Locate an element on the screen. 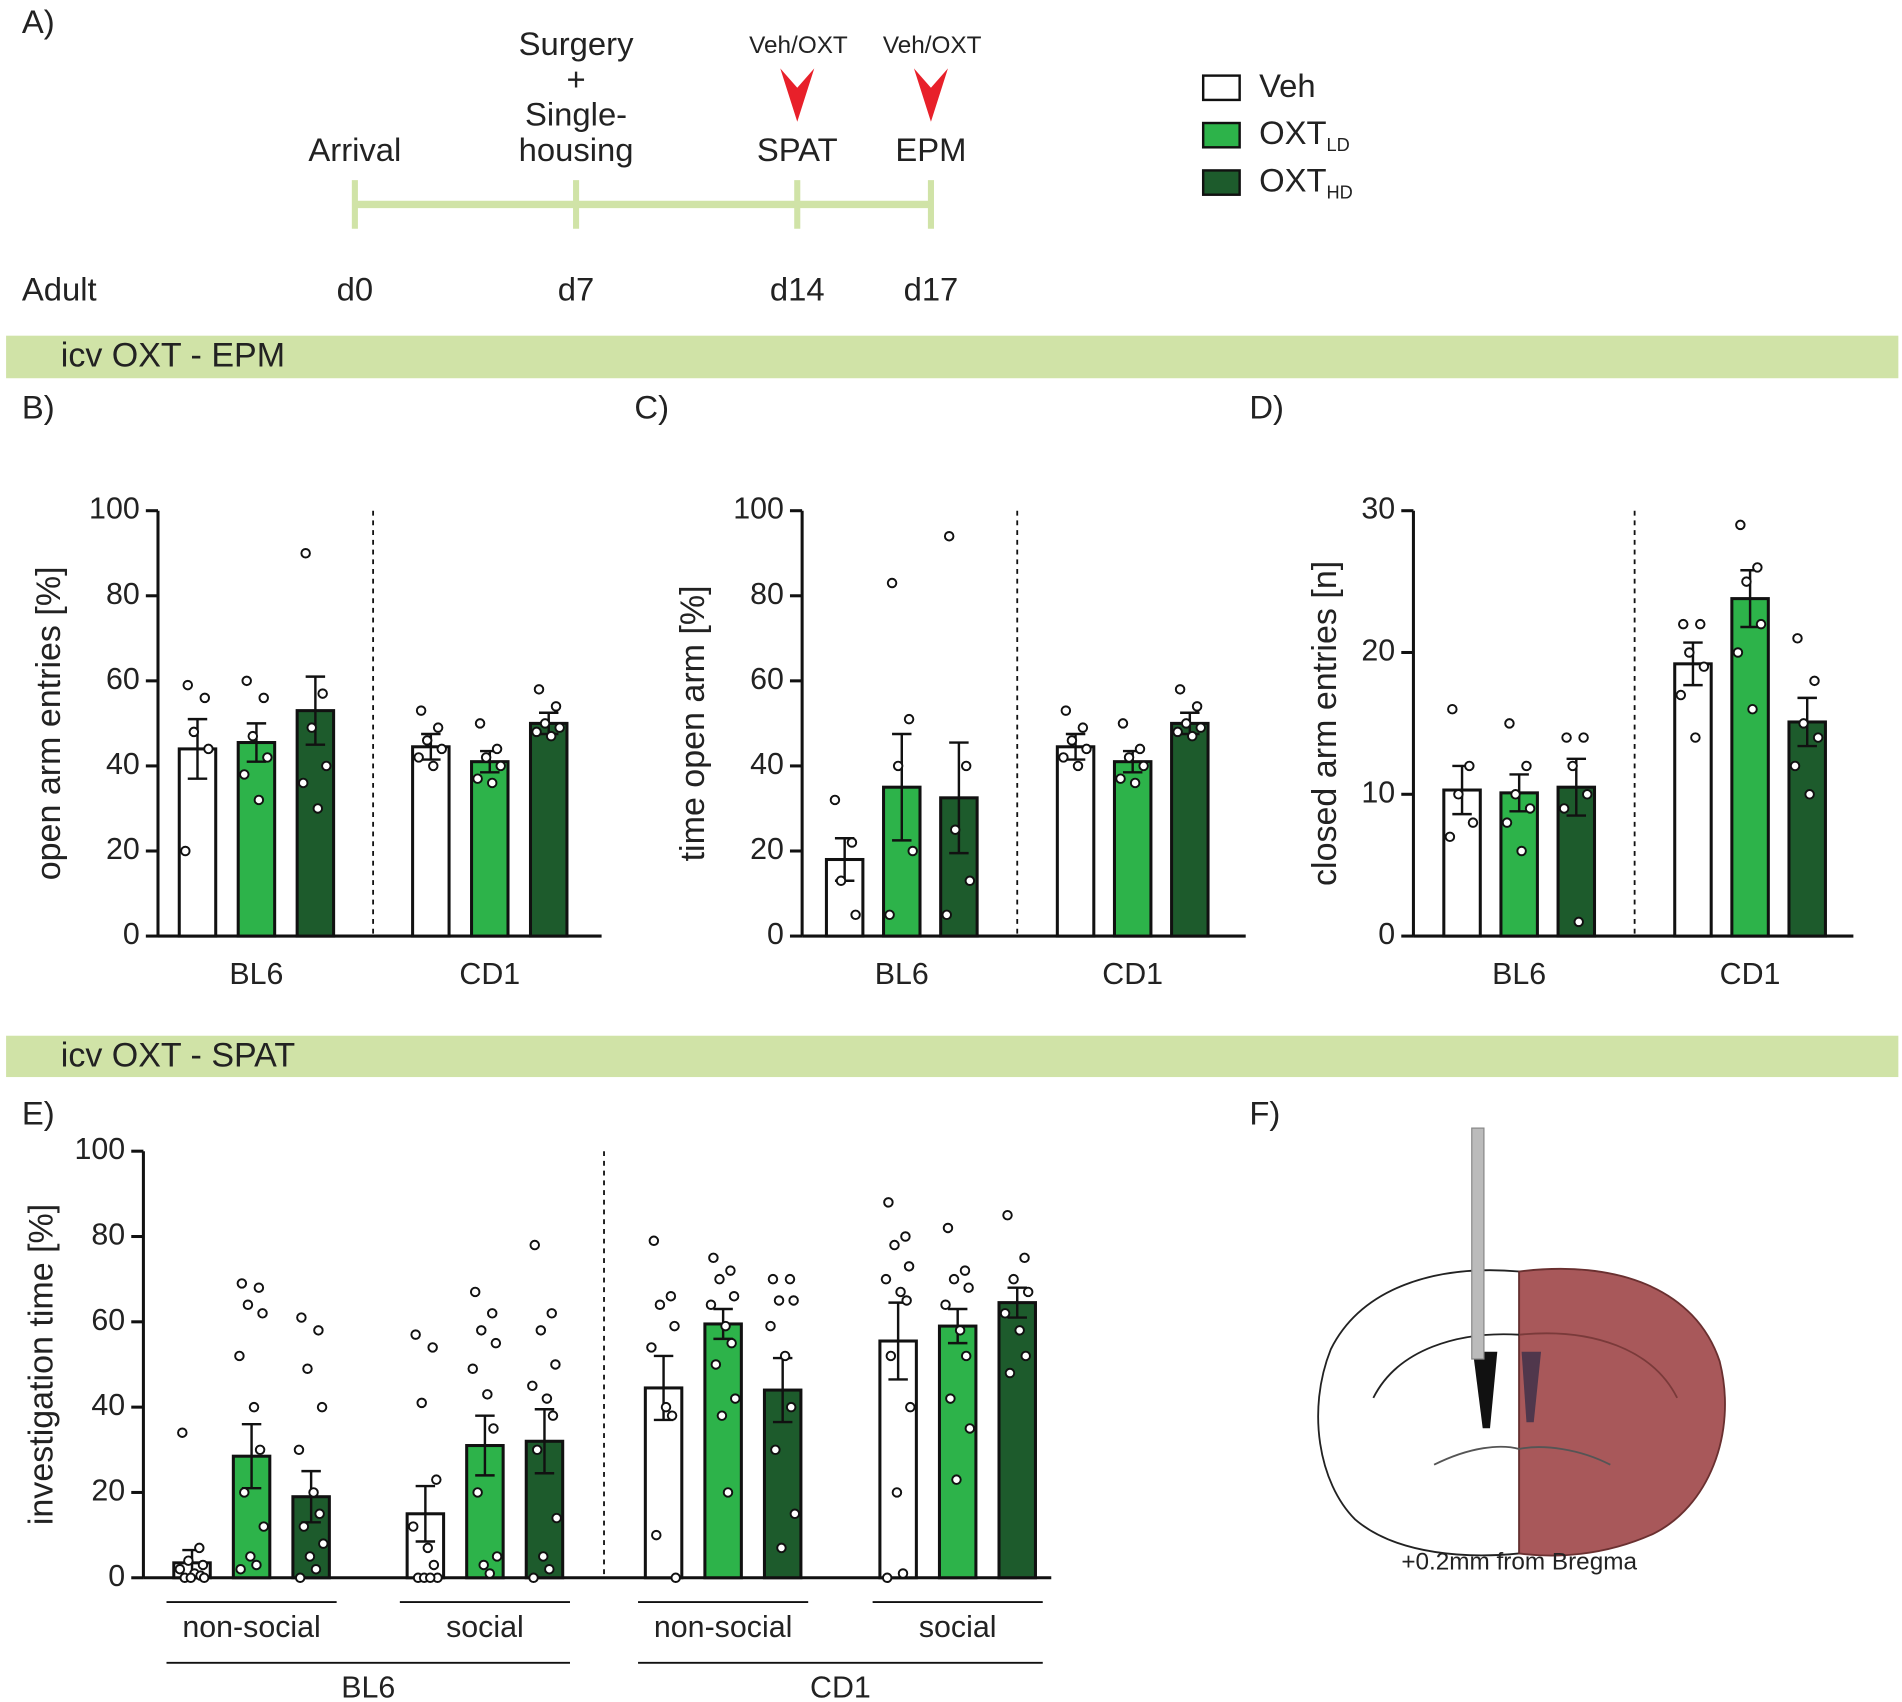 The width and height of the screenshot is (1902, 1702). y-tick-label: 40 is located at coordinates (108, 1405).